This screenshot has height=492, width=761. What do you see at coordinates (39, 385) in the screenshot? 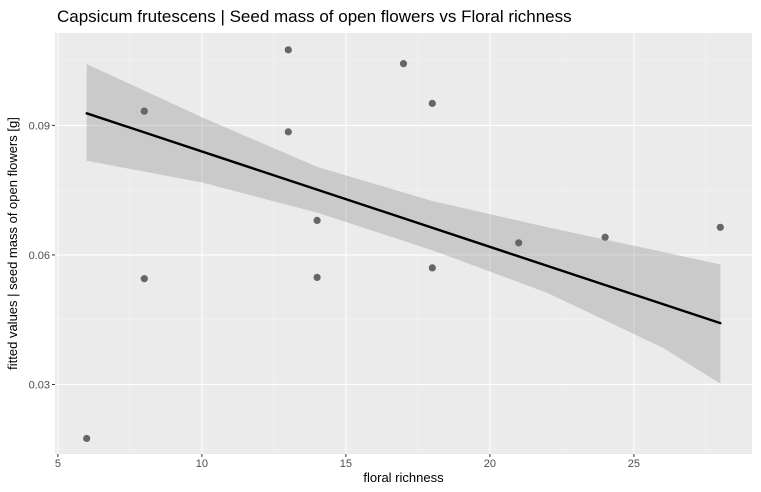
I see `y-tick-label: 0.03` at bounding box center [39, 385].